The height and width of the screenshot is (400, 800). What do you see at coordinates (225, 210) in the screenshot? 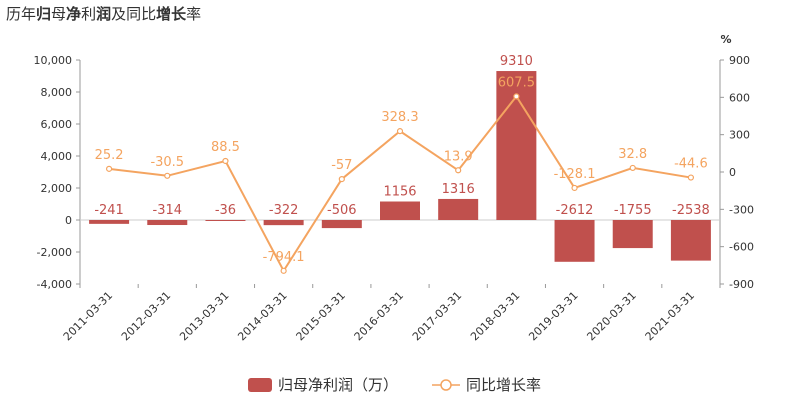
I see `bar-label: -36` at bounding box center [225, 210].